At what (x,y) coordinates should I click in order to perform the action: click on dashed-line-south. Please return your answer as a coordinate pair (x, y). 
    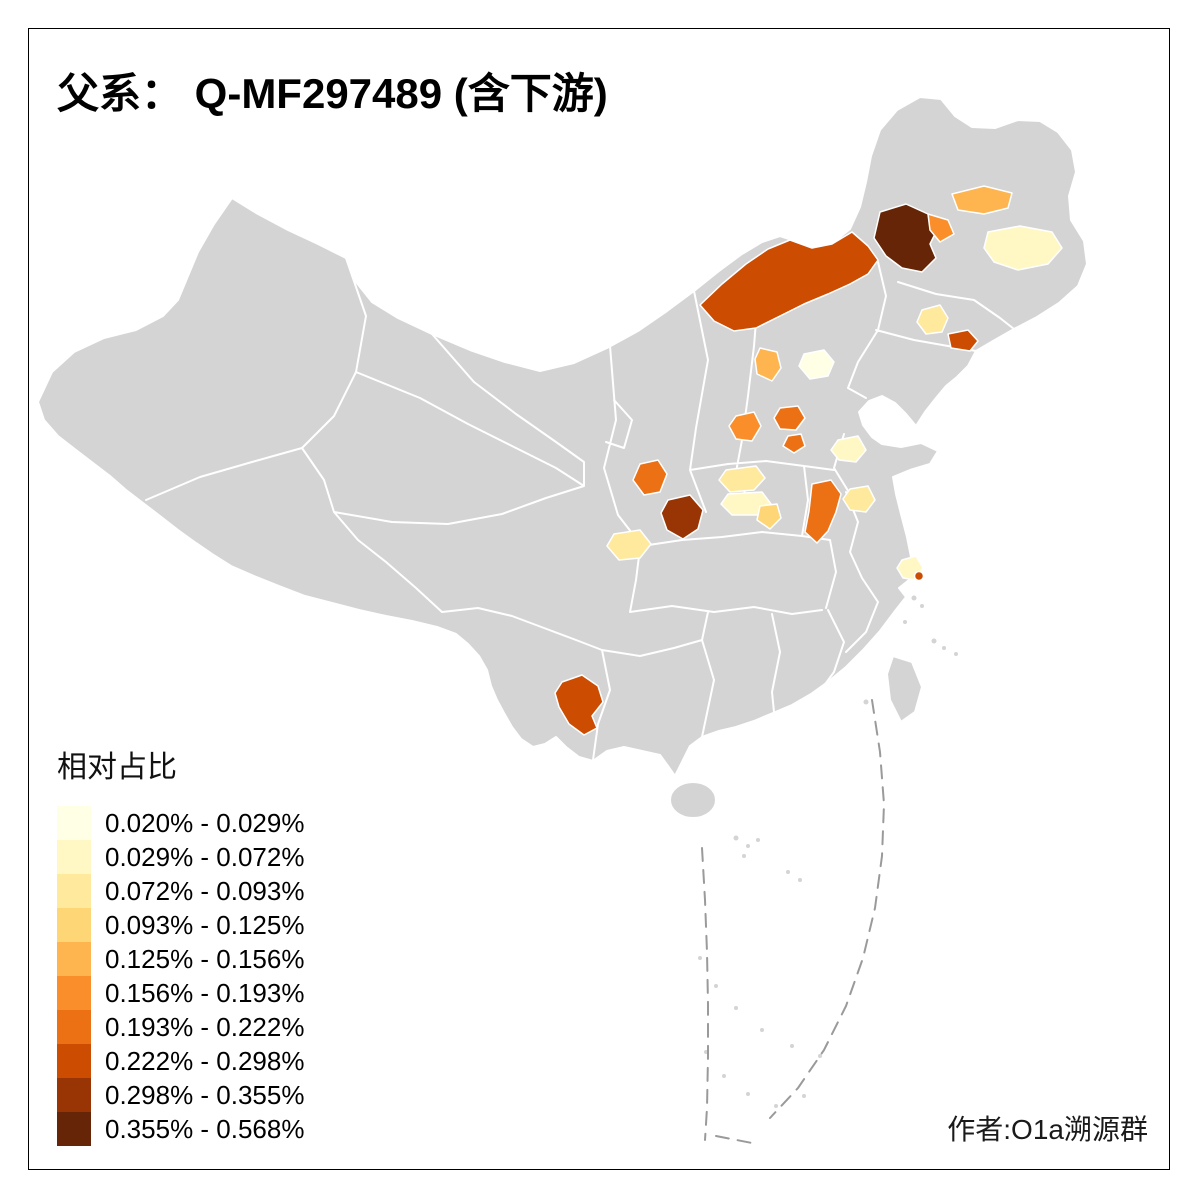
    Looking at the image, I should click on (734, 1139).